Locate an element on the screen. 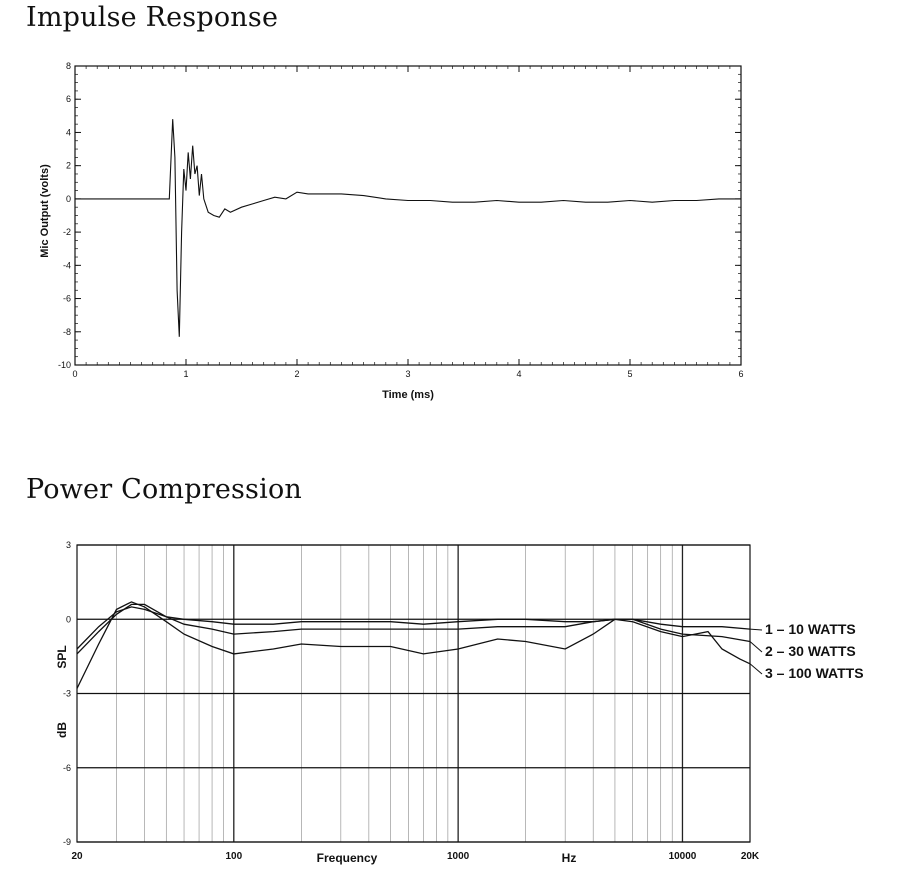 The height and width of the screenshot is (874, 911). compression-x-unit-label: Hz is located at coordinates (569, 858).